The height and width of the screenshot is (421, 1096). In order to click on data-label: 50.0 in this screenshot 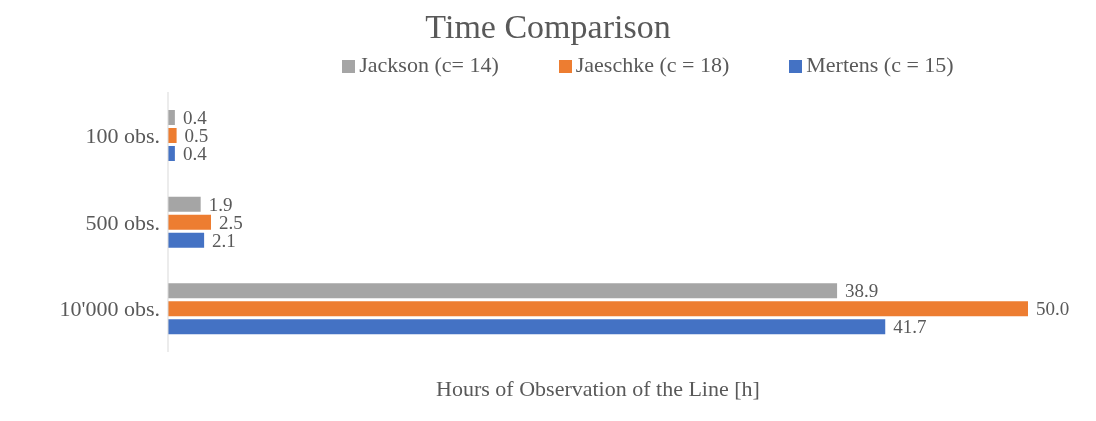, I will do `click(1053, 309)`.